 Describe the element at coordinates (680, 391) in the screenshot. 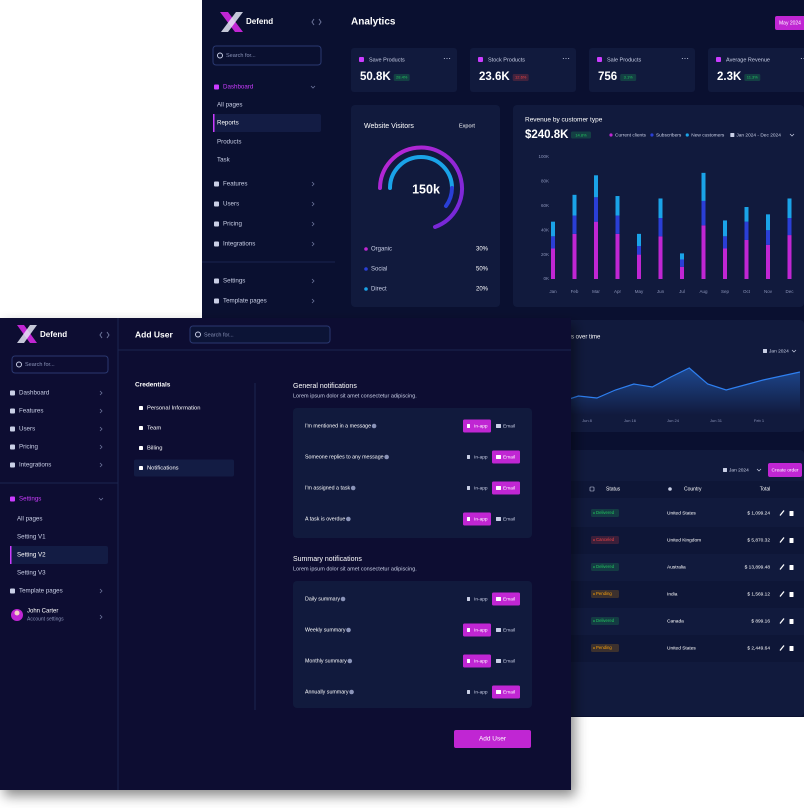

I see `area` at that location.